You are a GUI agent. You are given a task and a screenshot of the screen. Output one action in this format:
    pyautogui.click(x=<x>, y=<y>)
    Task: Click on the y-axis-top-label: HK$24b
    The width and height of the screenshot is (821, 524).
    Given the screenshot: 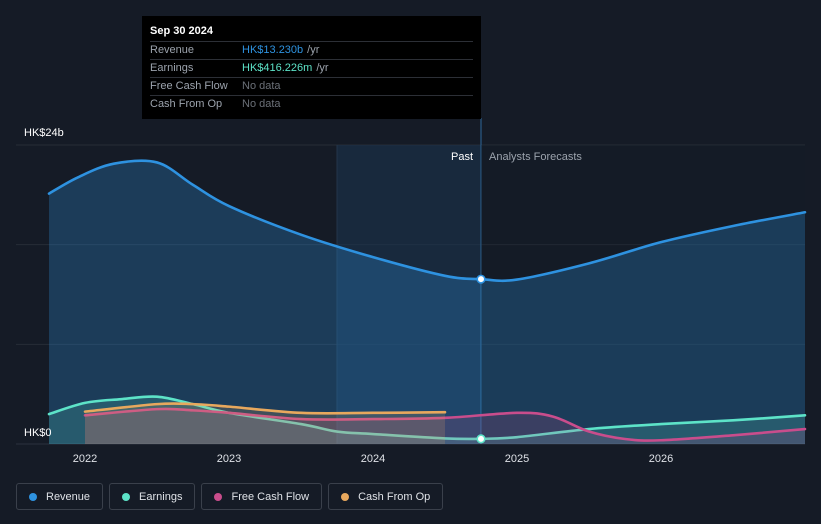 What is the action you would take?
    pyautogui.click(x=44, y=133)
    